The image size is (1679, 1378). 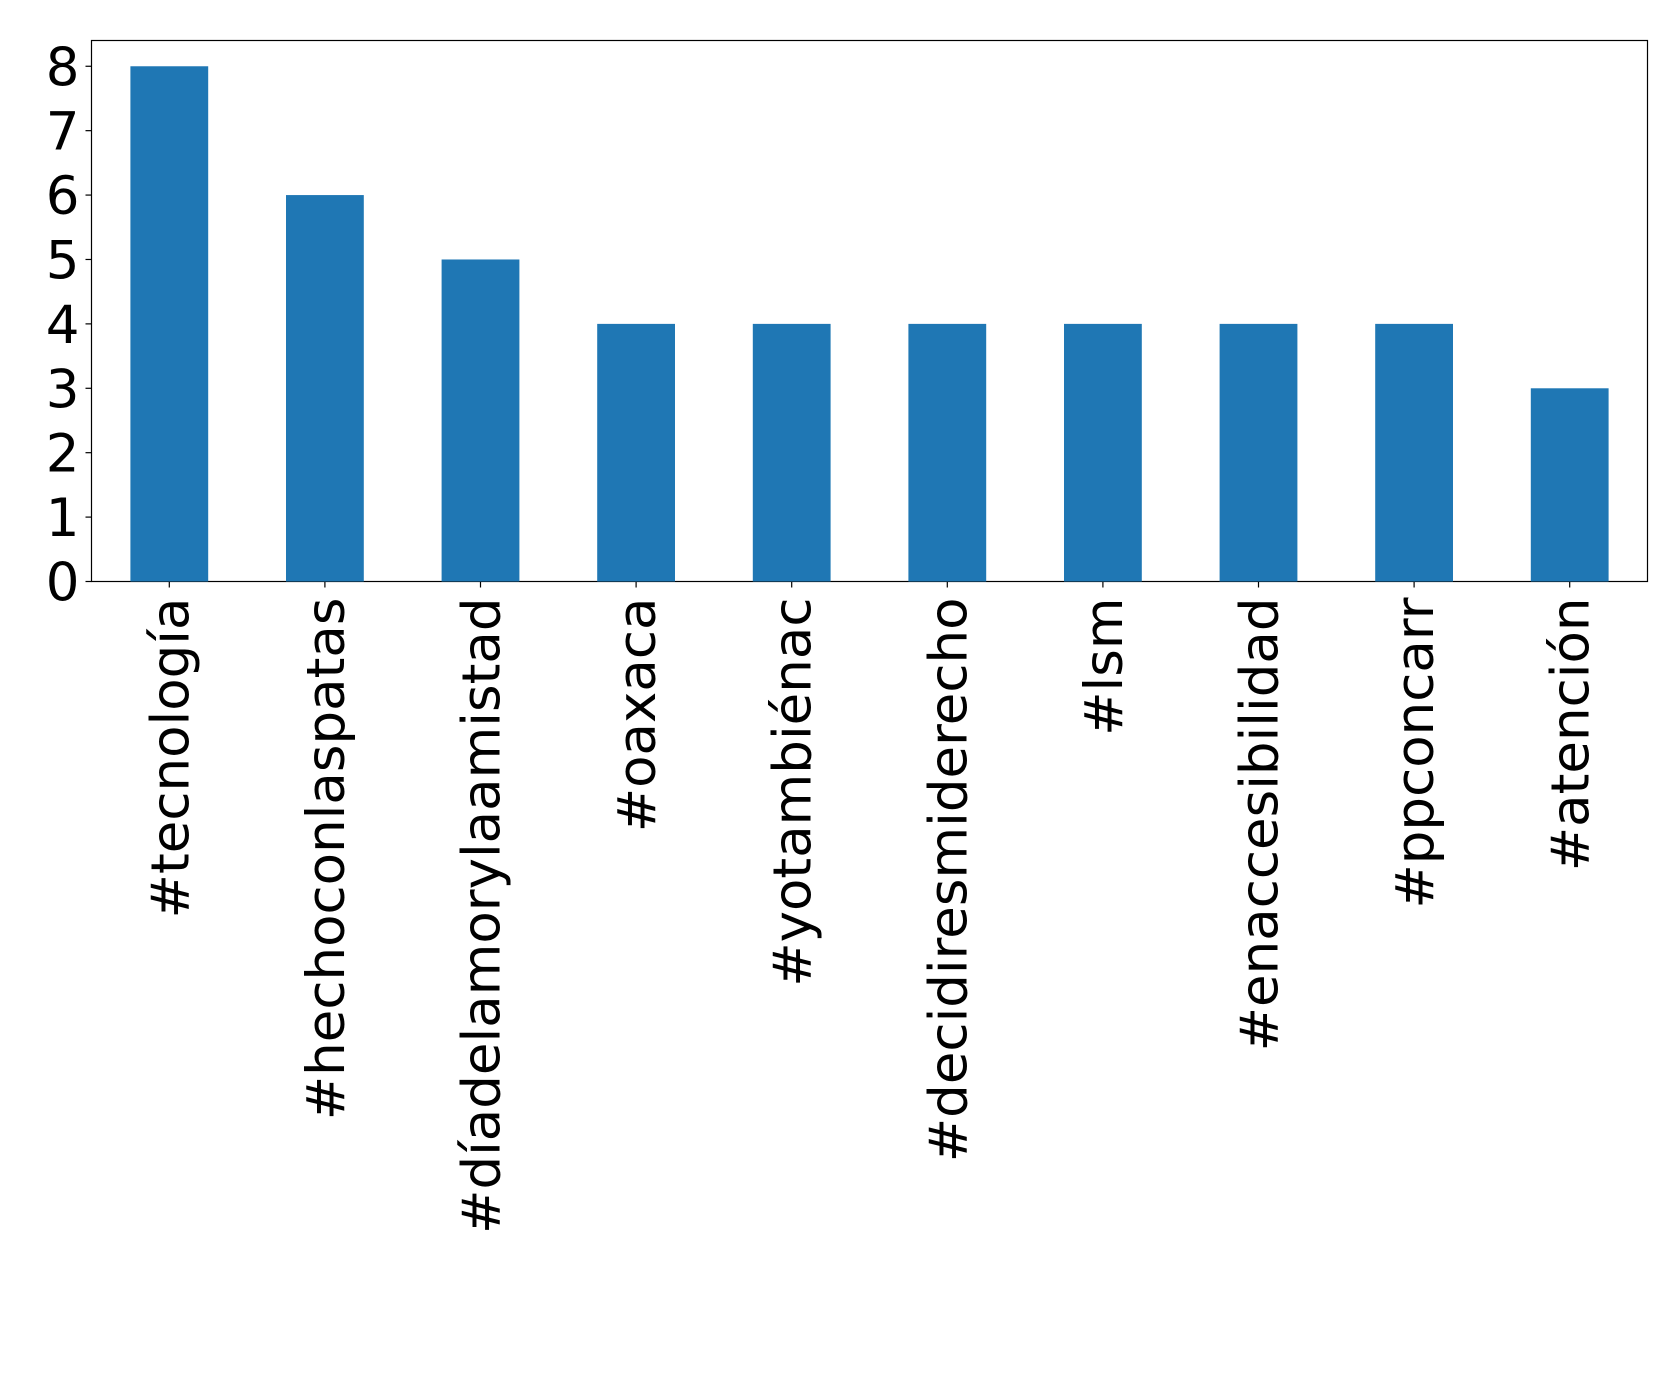 What do you see at coordinates (63, 583) in the screenshot?
I see `y-tick-label: 0` at bounding box center [63, 583].